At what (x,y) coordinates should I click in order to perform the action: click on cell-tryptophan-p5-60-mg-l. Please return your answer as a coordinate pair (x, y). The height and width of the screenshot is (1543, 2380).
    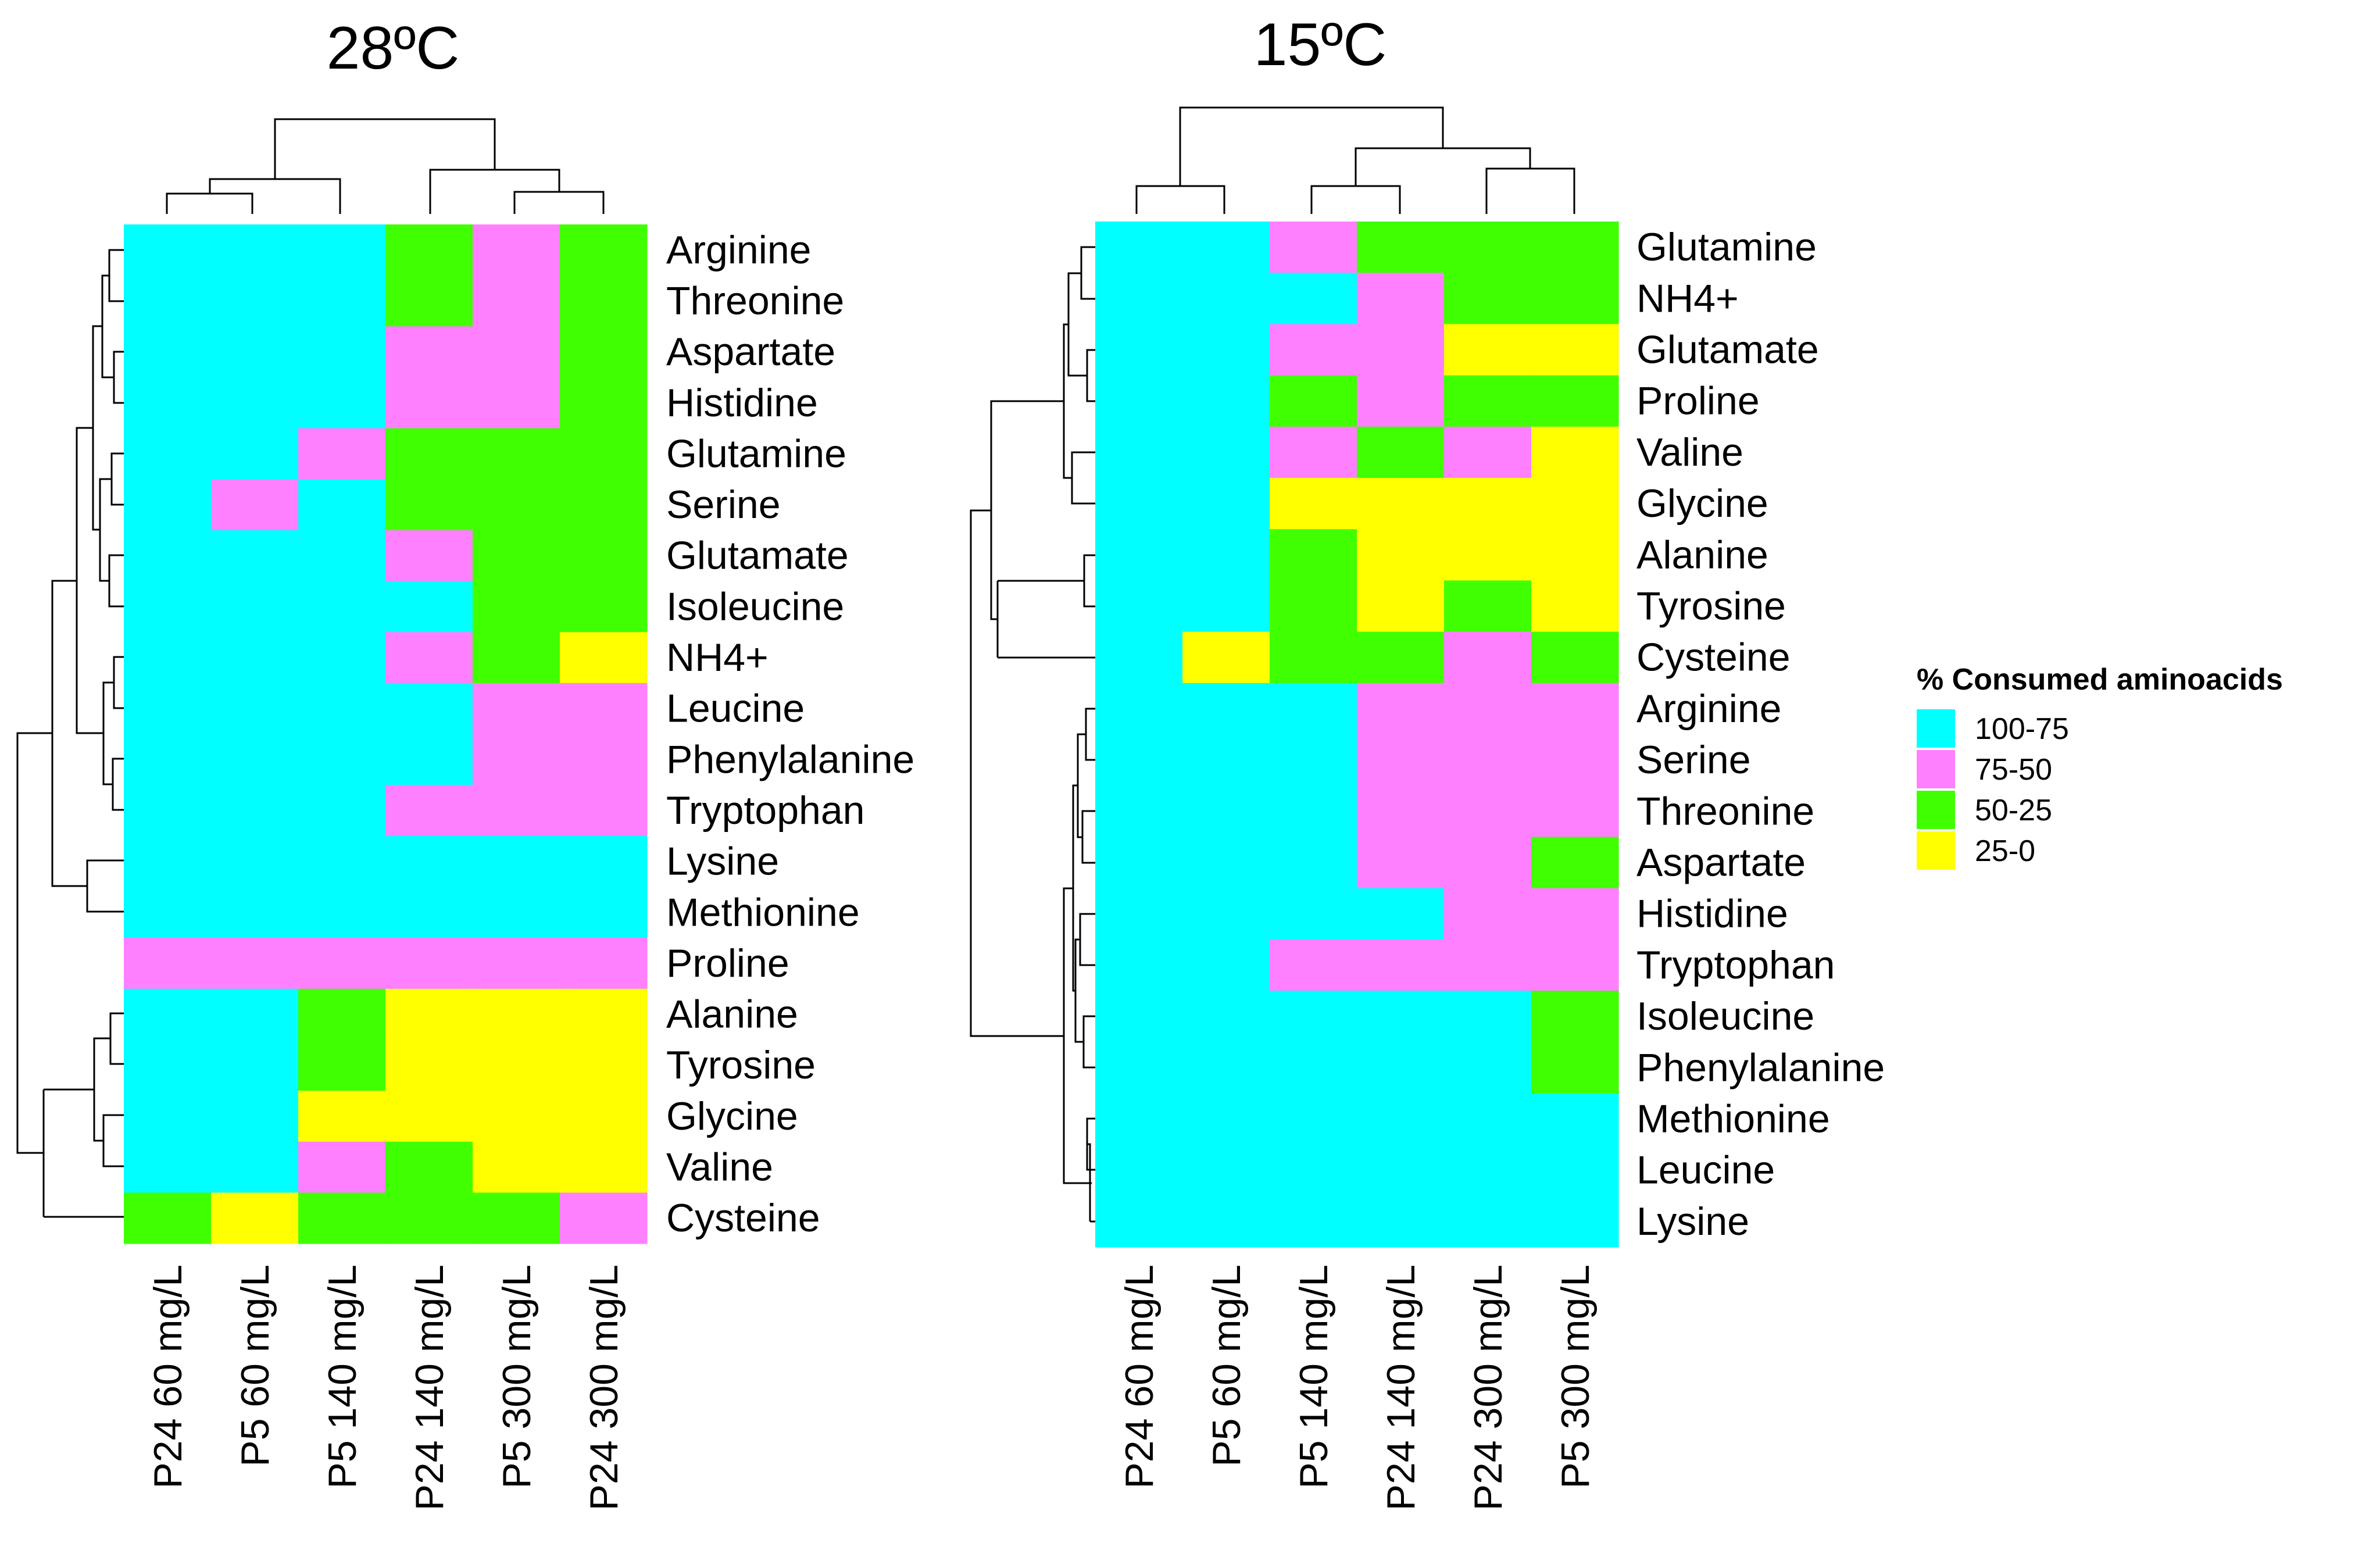
    Looking at the image, I should click on (1226, 965).